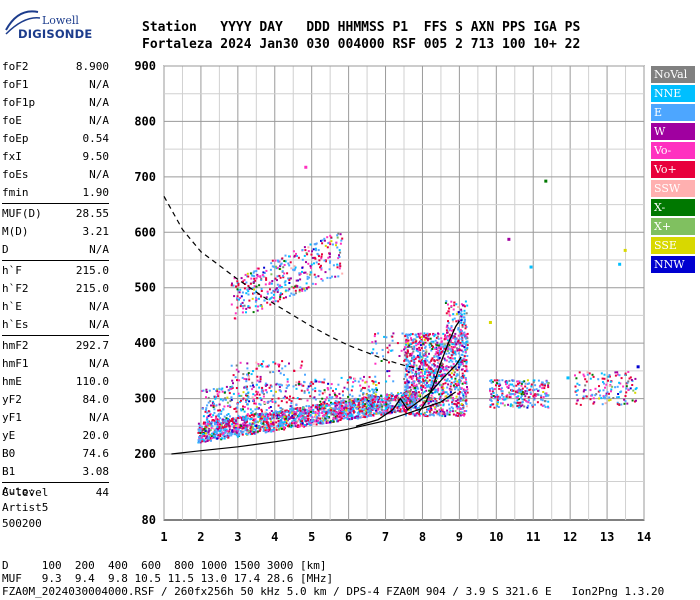 This screenshot has height=600, width=700. I want to click on param-name: MUF(D), so click(22, 213).